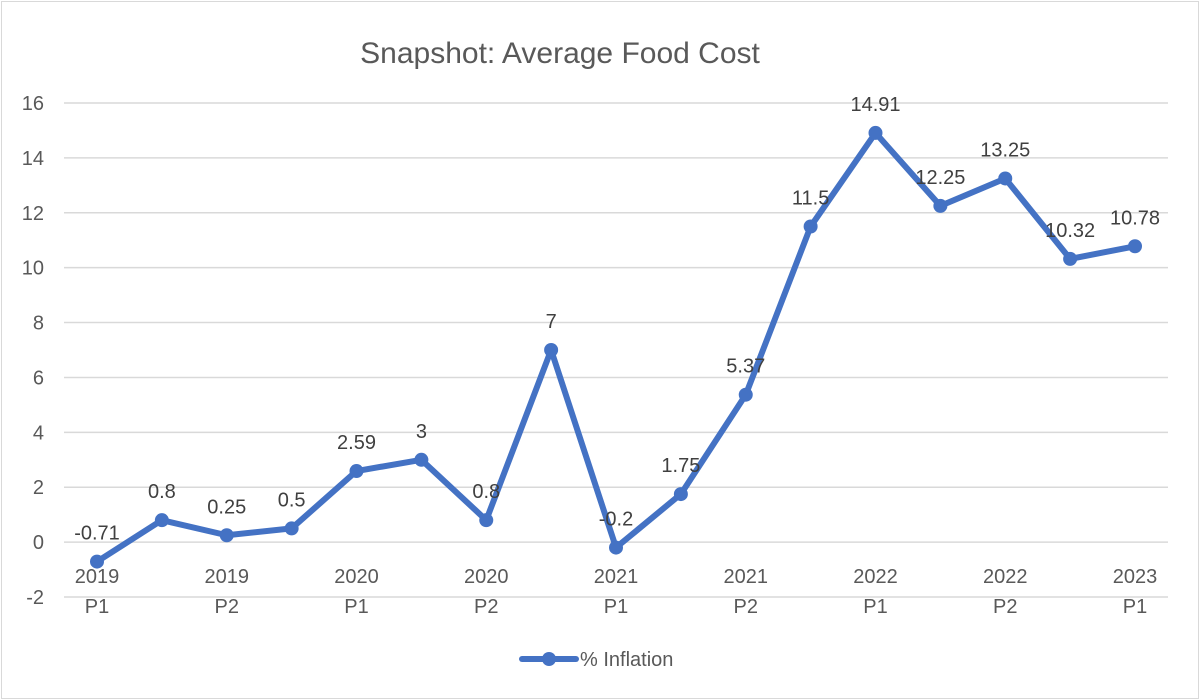 The width and height of the screenshot is (1200, 700). What do you see at coordinates (1135, 218) in the screenshot?
I see `data-label: 10.78` at bounding box center [1135, 218].